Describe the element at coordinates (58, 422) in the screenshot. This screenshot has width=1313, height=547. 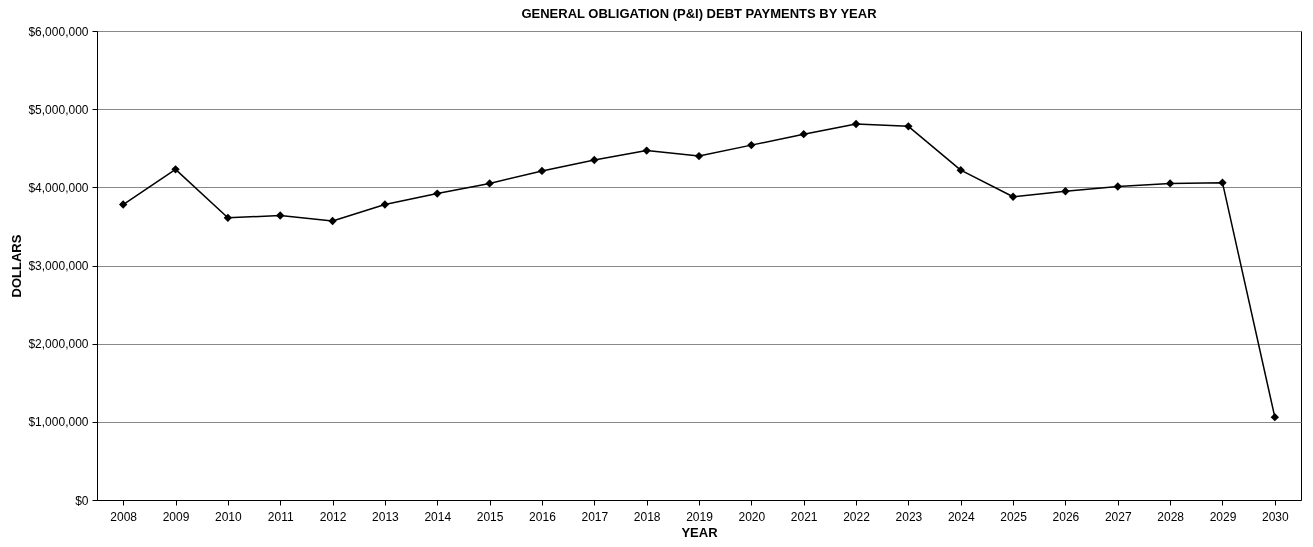
I see `y-tick-label: $1,000,000` at that location.